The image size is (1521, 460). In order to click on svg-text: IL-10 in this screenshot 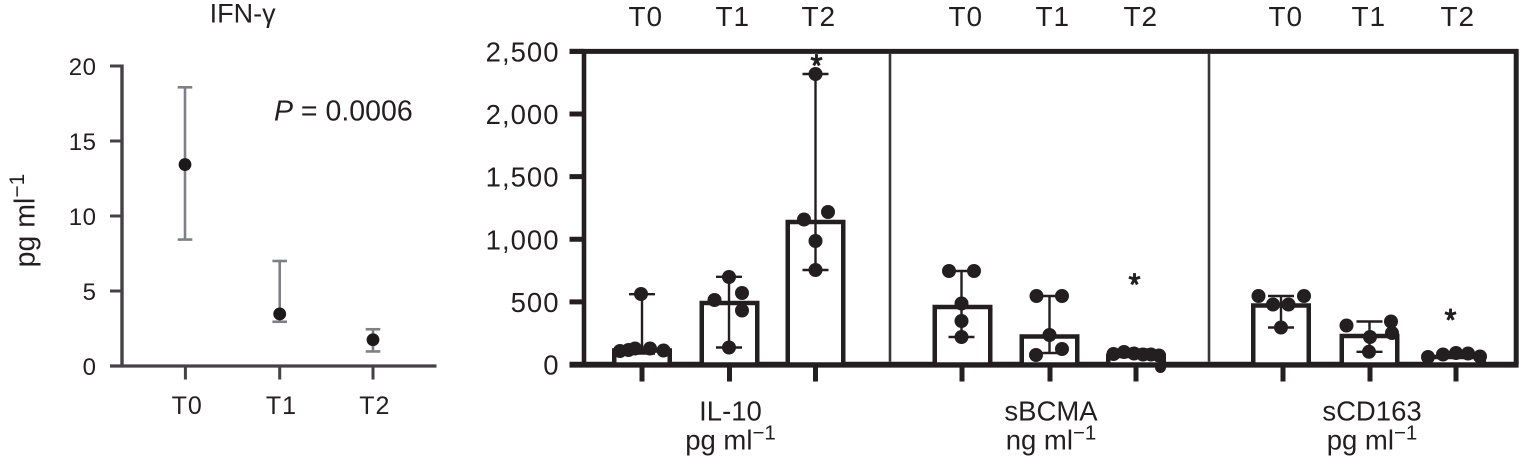, I will do `click(730, 411)`.